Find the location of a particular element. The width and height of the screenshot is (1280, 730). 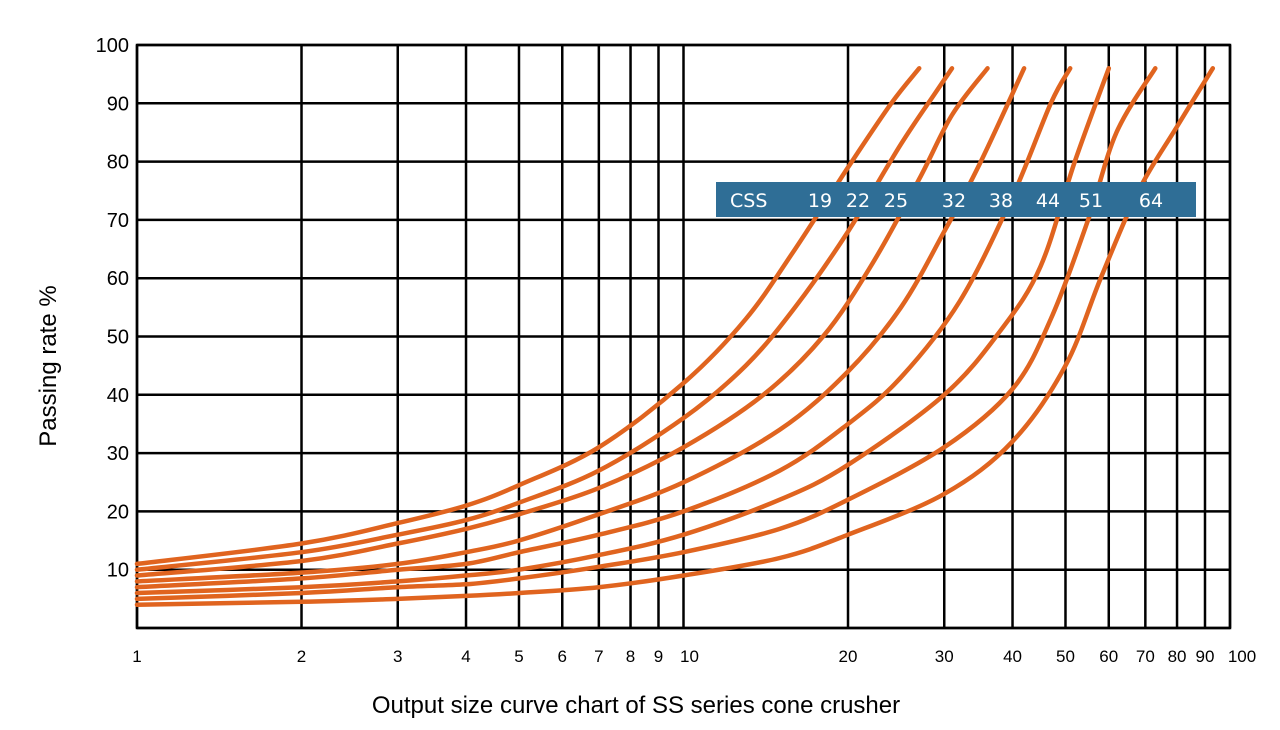

legend-label-38: 38 is located at coordinates (1001, 201).